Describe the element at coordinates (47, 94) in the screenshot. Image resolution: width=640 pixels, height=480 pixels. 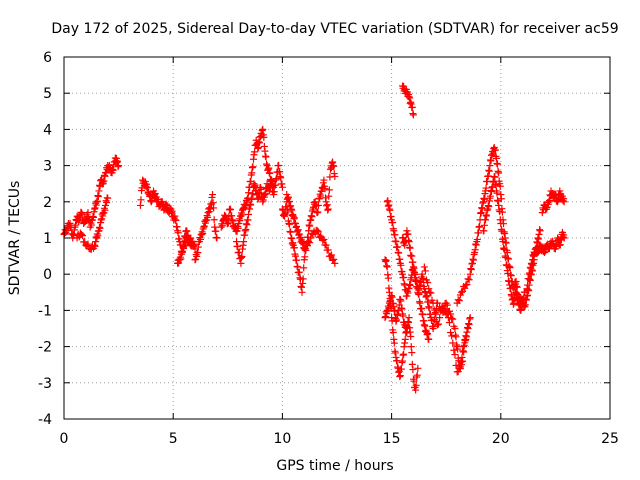
I see `y-tick-label: 5` at that location.